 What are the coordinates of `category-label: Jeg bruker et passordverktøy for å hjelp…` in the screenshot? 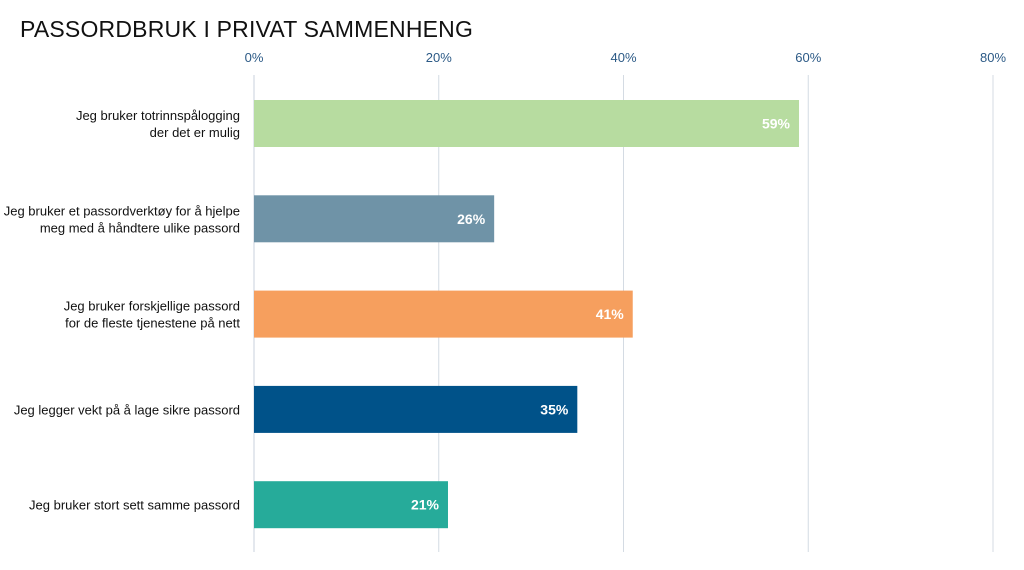 It's located at (122, 219).